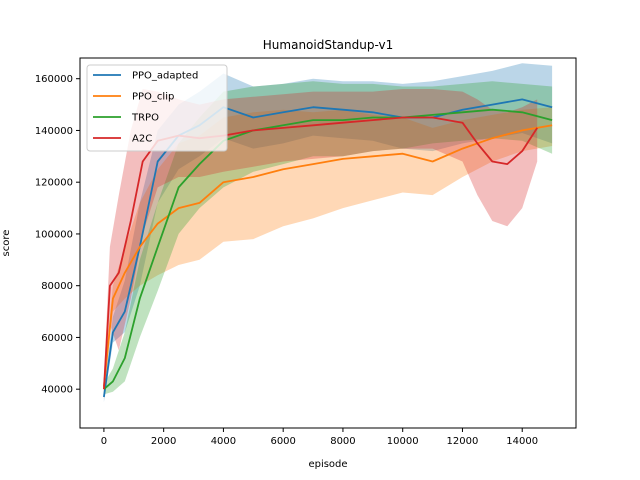 The height and width of the screenshot is (480, 640). I want to click on y-tick-label: 40000, so click(57, 390).